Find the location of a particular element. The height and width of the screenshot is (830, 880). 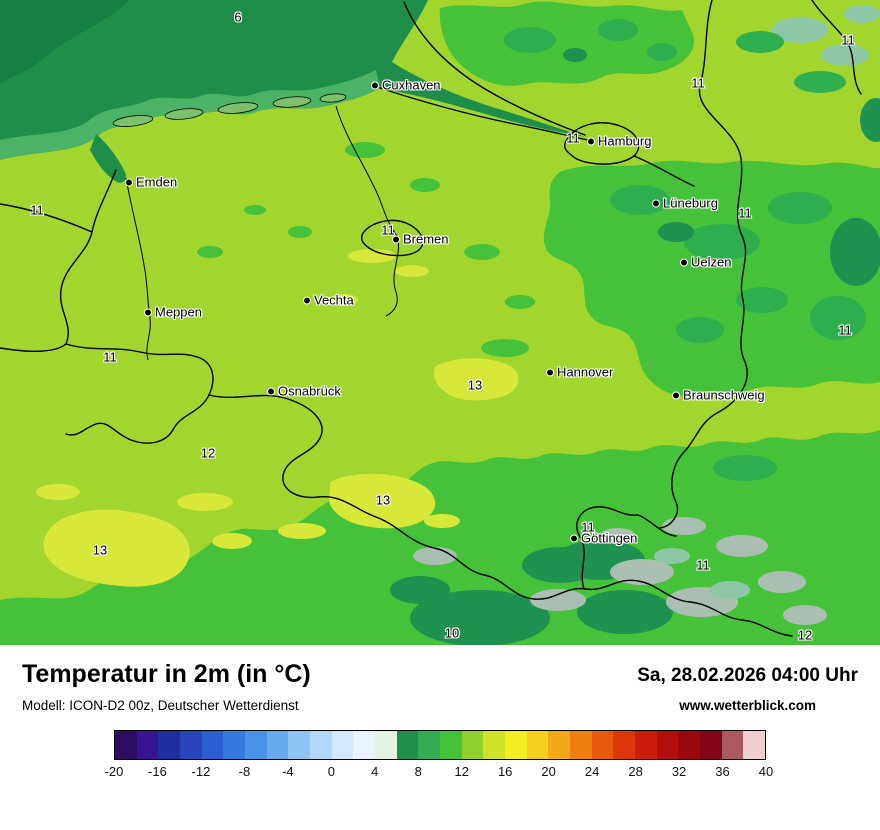

legend-tick-label: -12 is located at coordinates (201, 771).